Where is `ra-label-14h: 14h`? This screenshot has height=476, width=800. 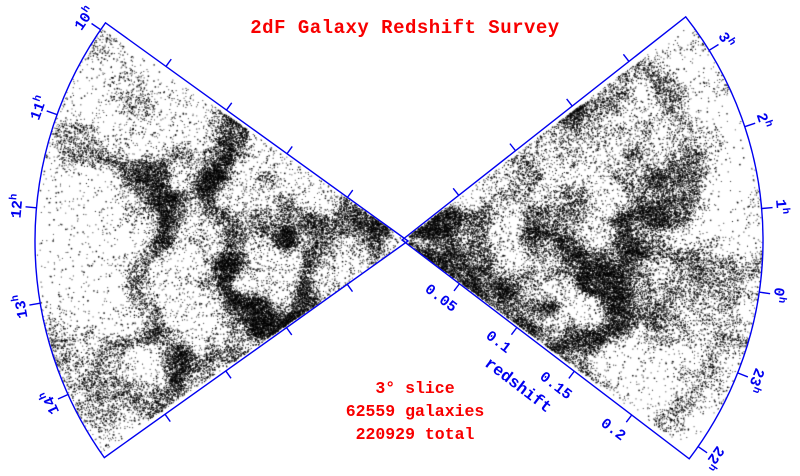
ra-label-14h: 14h is located at coordinates (50, 402).